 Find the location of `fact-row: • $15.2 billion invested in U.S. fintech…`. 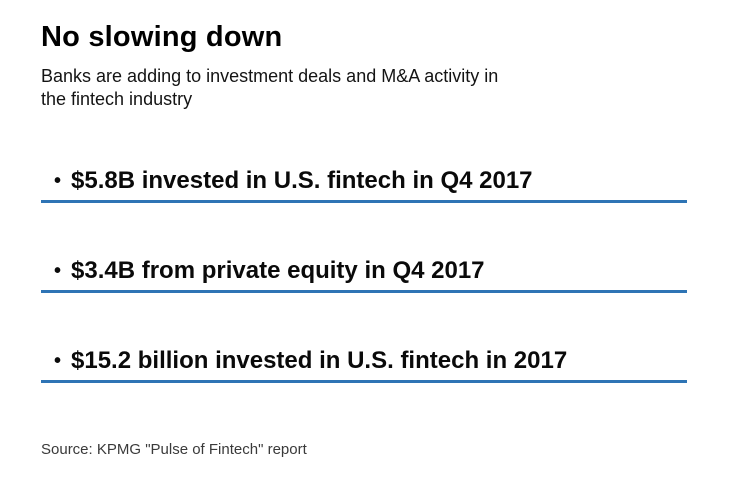

fact-row: • $15.2 billion invested in U.S. fintech… is located at coordinates (370, 361).